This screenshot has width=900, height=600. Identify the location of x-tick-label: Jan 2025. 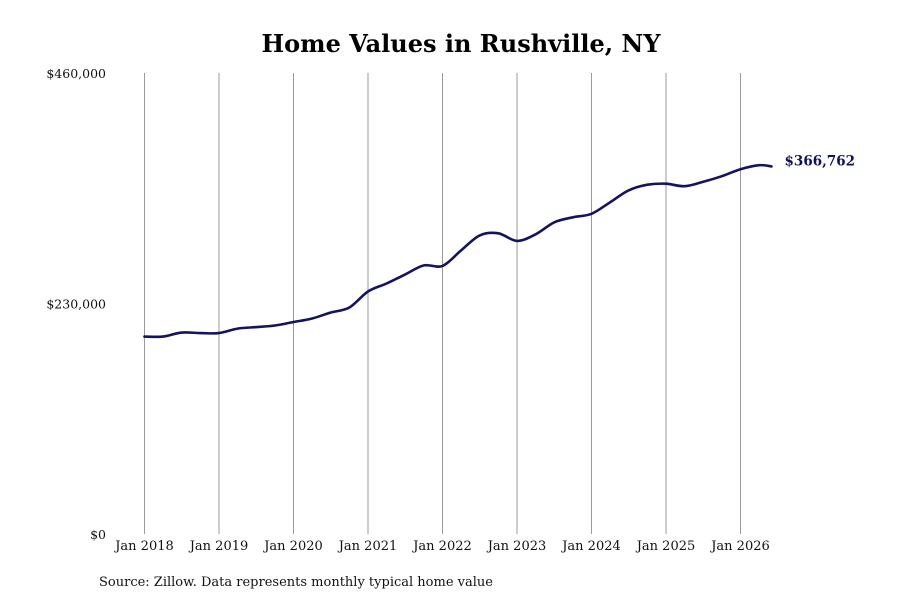
(665, 546).